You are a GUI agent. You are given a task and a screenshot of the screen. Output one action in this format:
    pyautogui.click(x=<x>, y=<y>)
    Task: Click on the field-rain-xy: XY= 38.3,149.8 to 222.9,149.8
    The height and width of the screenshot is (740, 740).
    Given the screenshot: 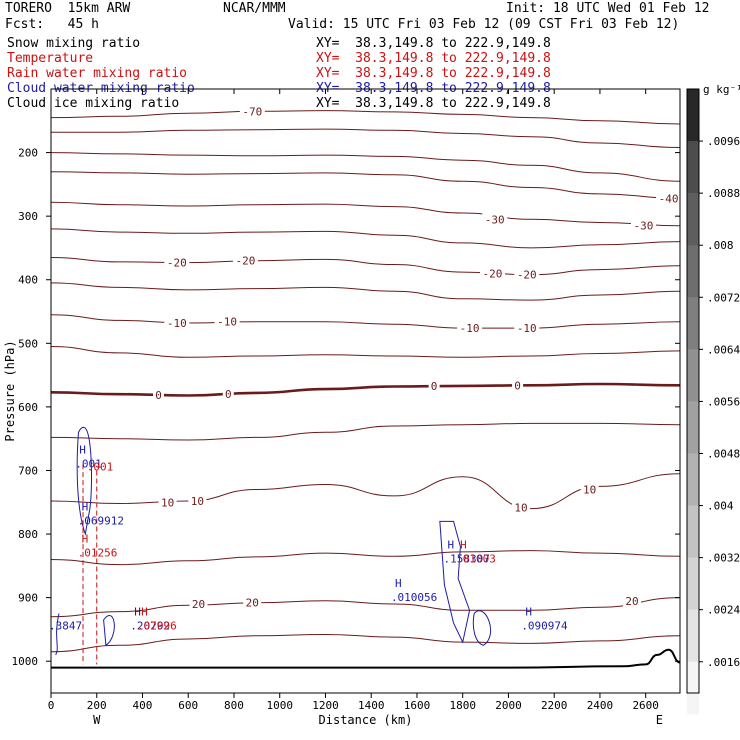 What is the action you would take?
    pyautogui.click(x=433, y=73)
    